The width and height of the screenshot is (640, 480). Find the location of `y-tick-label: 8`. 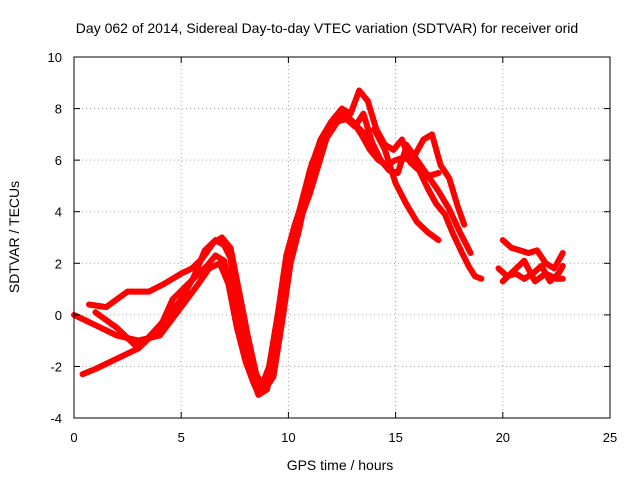

y-tick-label: 8 is located at coordinates (58, 109).